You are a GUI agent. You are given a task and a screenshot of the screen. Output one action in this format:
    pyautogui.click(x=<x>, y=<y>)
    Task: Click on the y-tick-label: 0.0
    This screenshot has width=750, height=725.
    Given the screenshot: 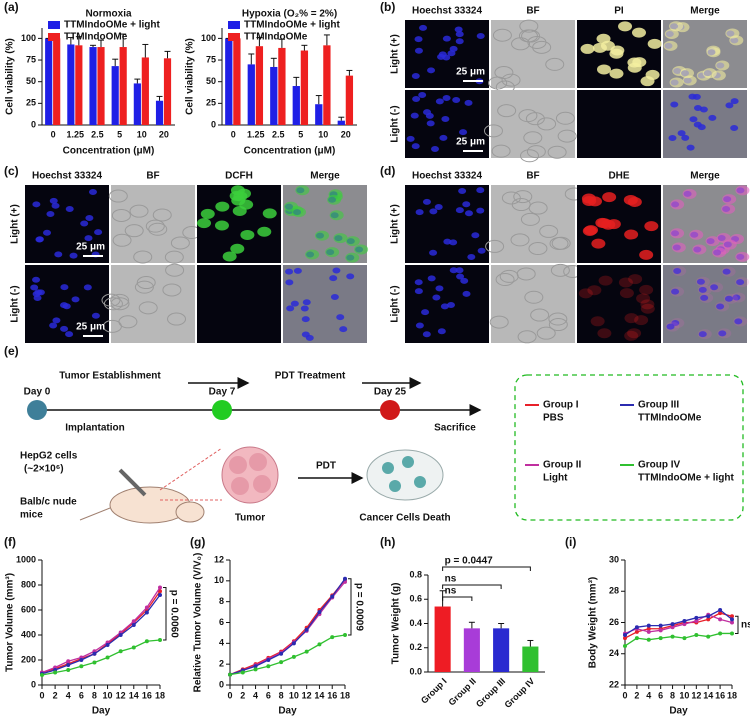 What is the action you would take?
    pyautogui.click(x=415, y=671)
    